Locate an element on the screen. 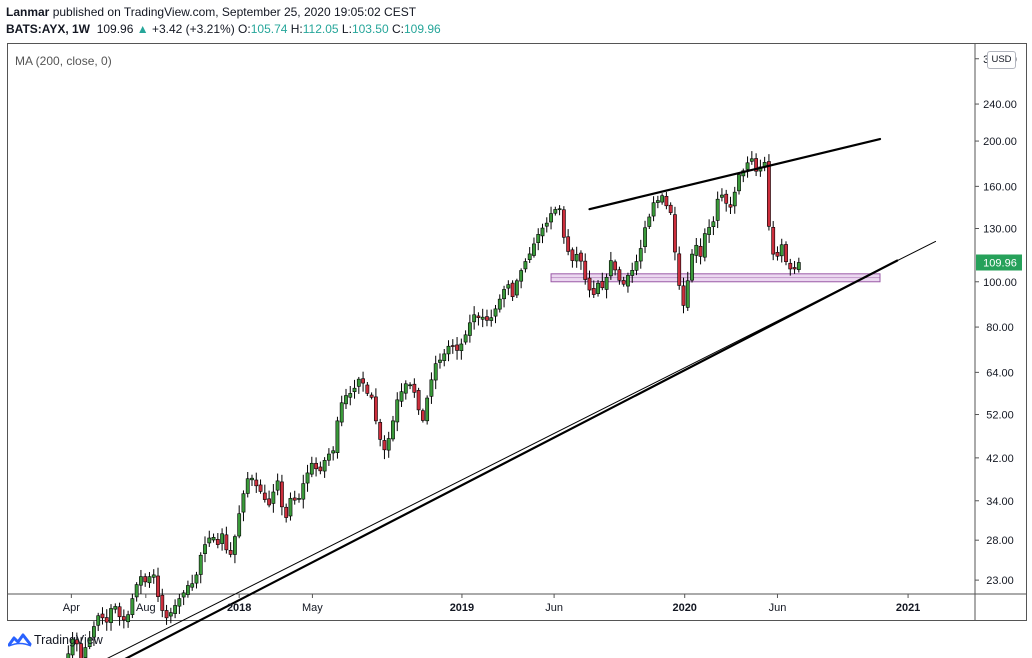 This screenshot has height=658, width=1032. author-name: Lanmar is located at coordinates (28, 12).